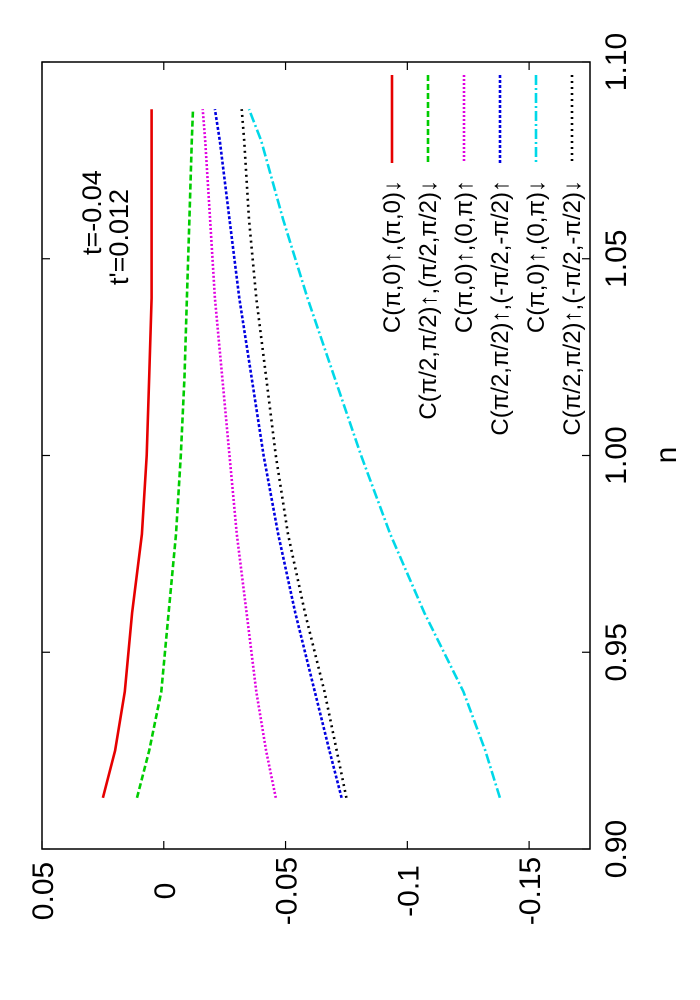 This screenshot has height=1000, width=700. Describe the element at coordinates (464, 256) in the screenshot. I see `legend-label-3: C(π,0)↑,(0,π)↑` at that location.